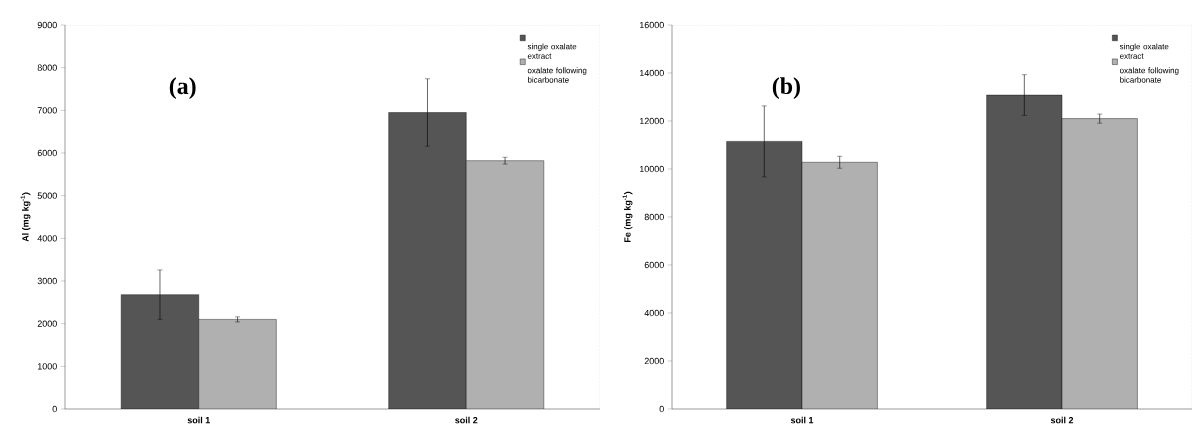 This screenshot has height=437, width=1196. Describe the element at coordinates (47, 281) in the screenshot. I see `y-tick-label: 3000` at that location.